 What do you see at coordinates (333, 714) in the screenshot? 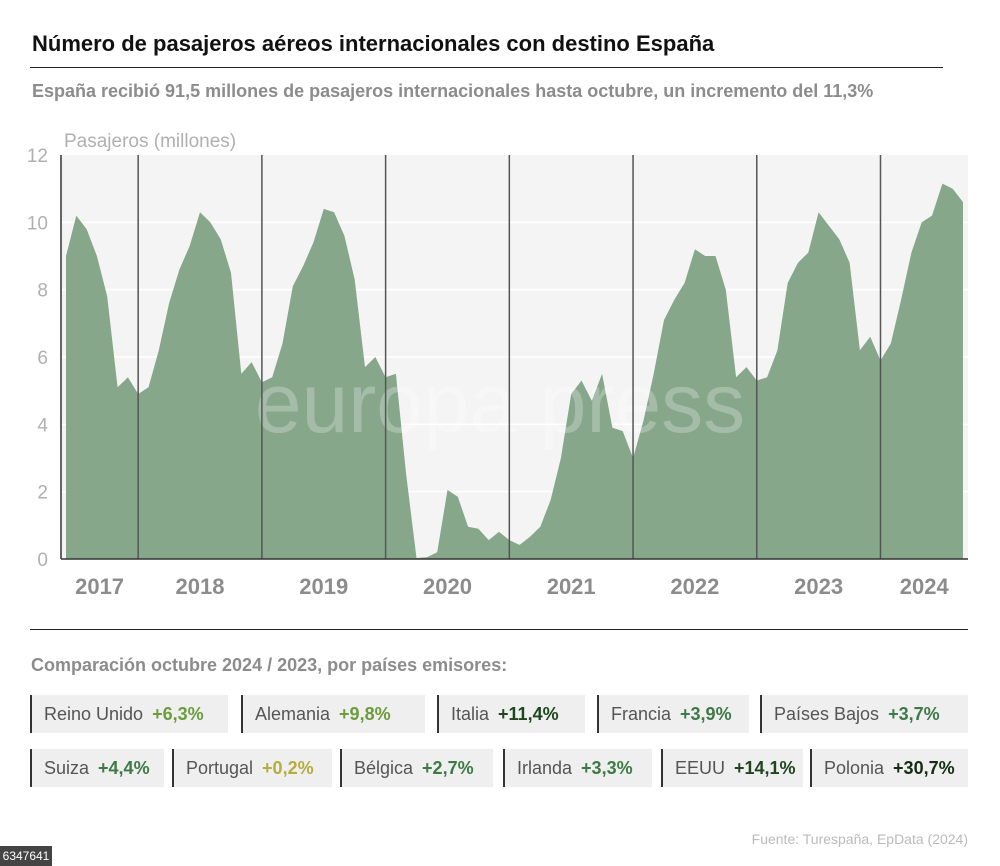
I see `country-box: Alemania +9,8%` at bounding box center [333, 714].